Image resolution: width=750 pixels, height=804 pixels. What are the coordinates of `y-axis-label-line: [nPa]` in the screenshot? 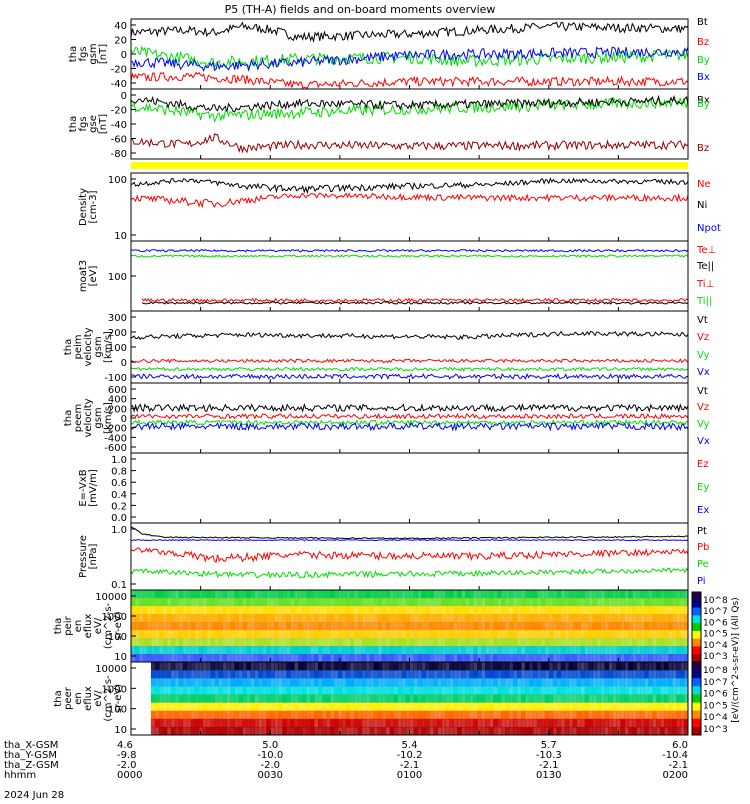 It's located at (93, 556).